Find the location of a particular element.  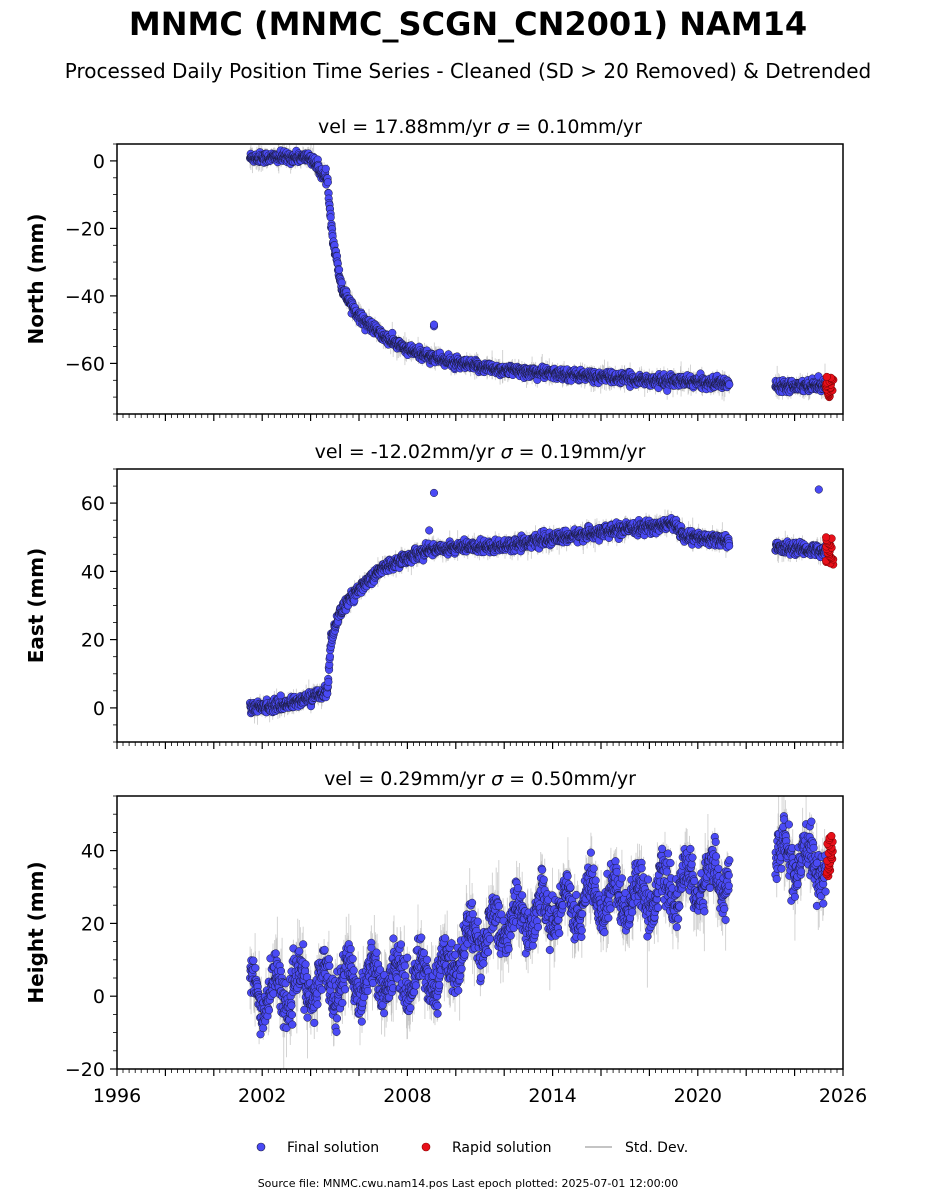

east-plot-area is located at coordinates (541, 605).